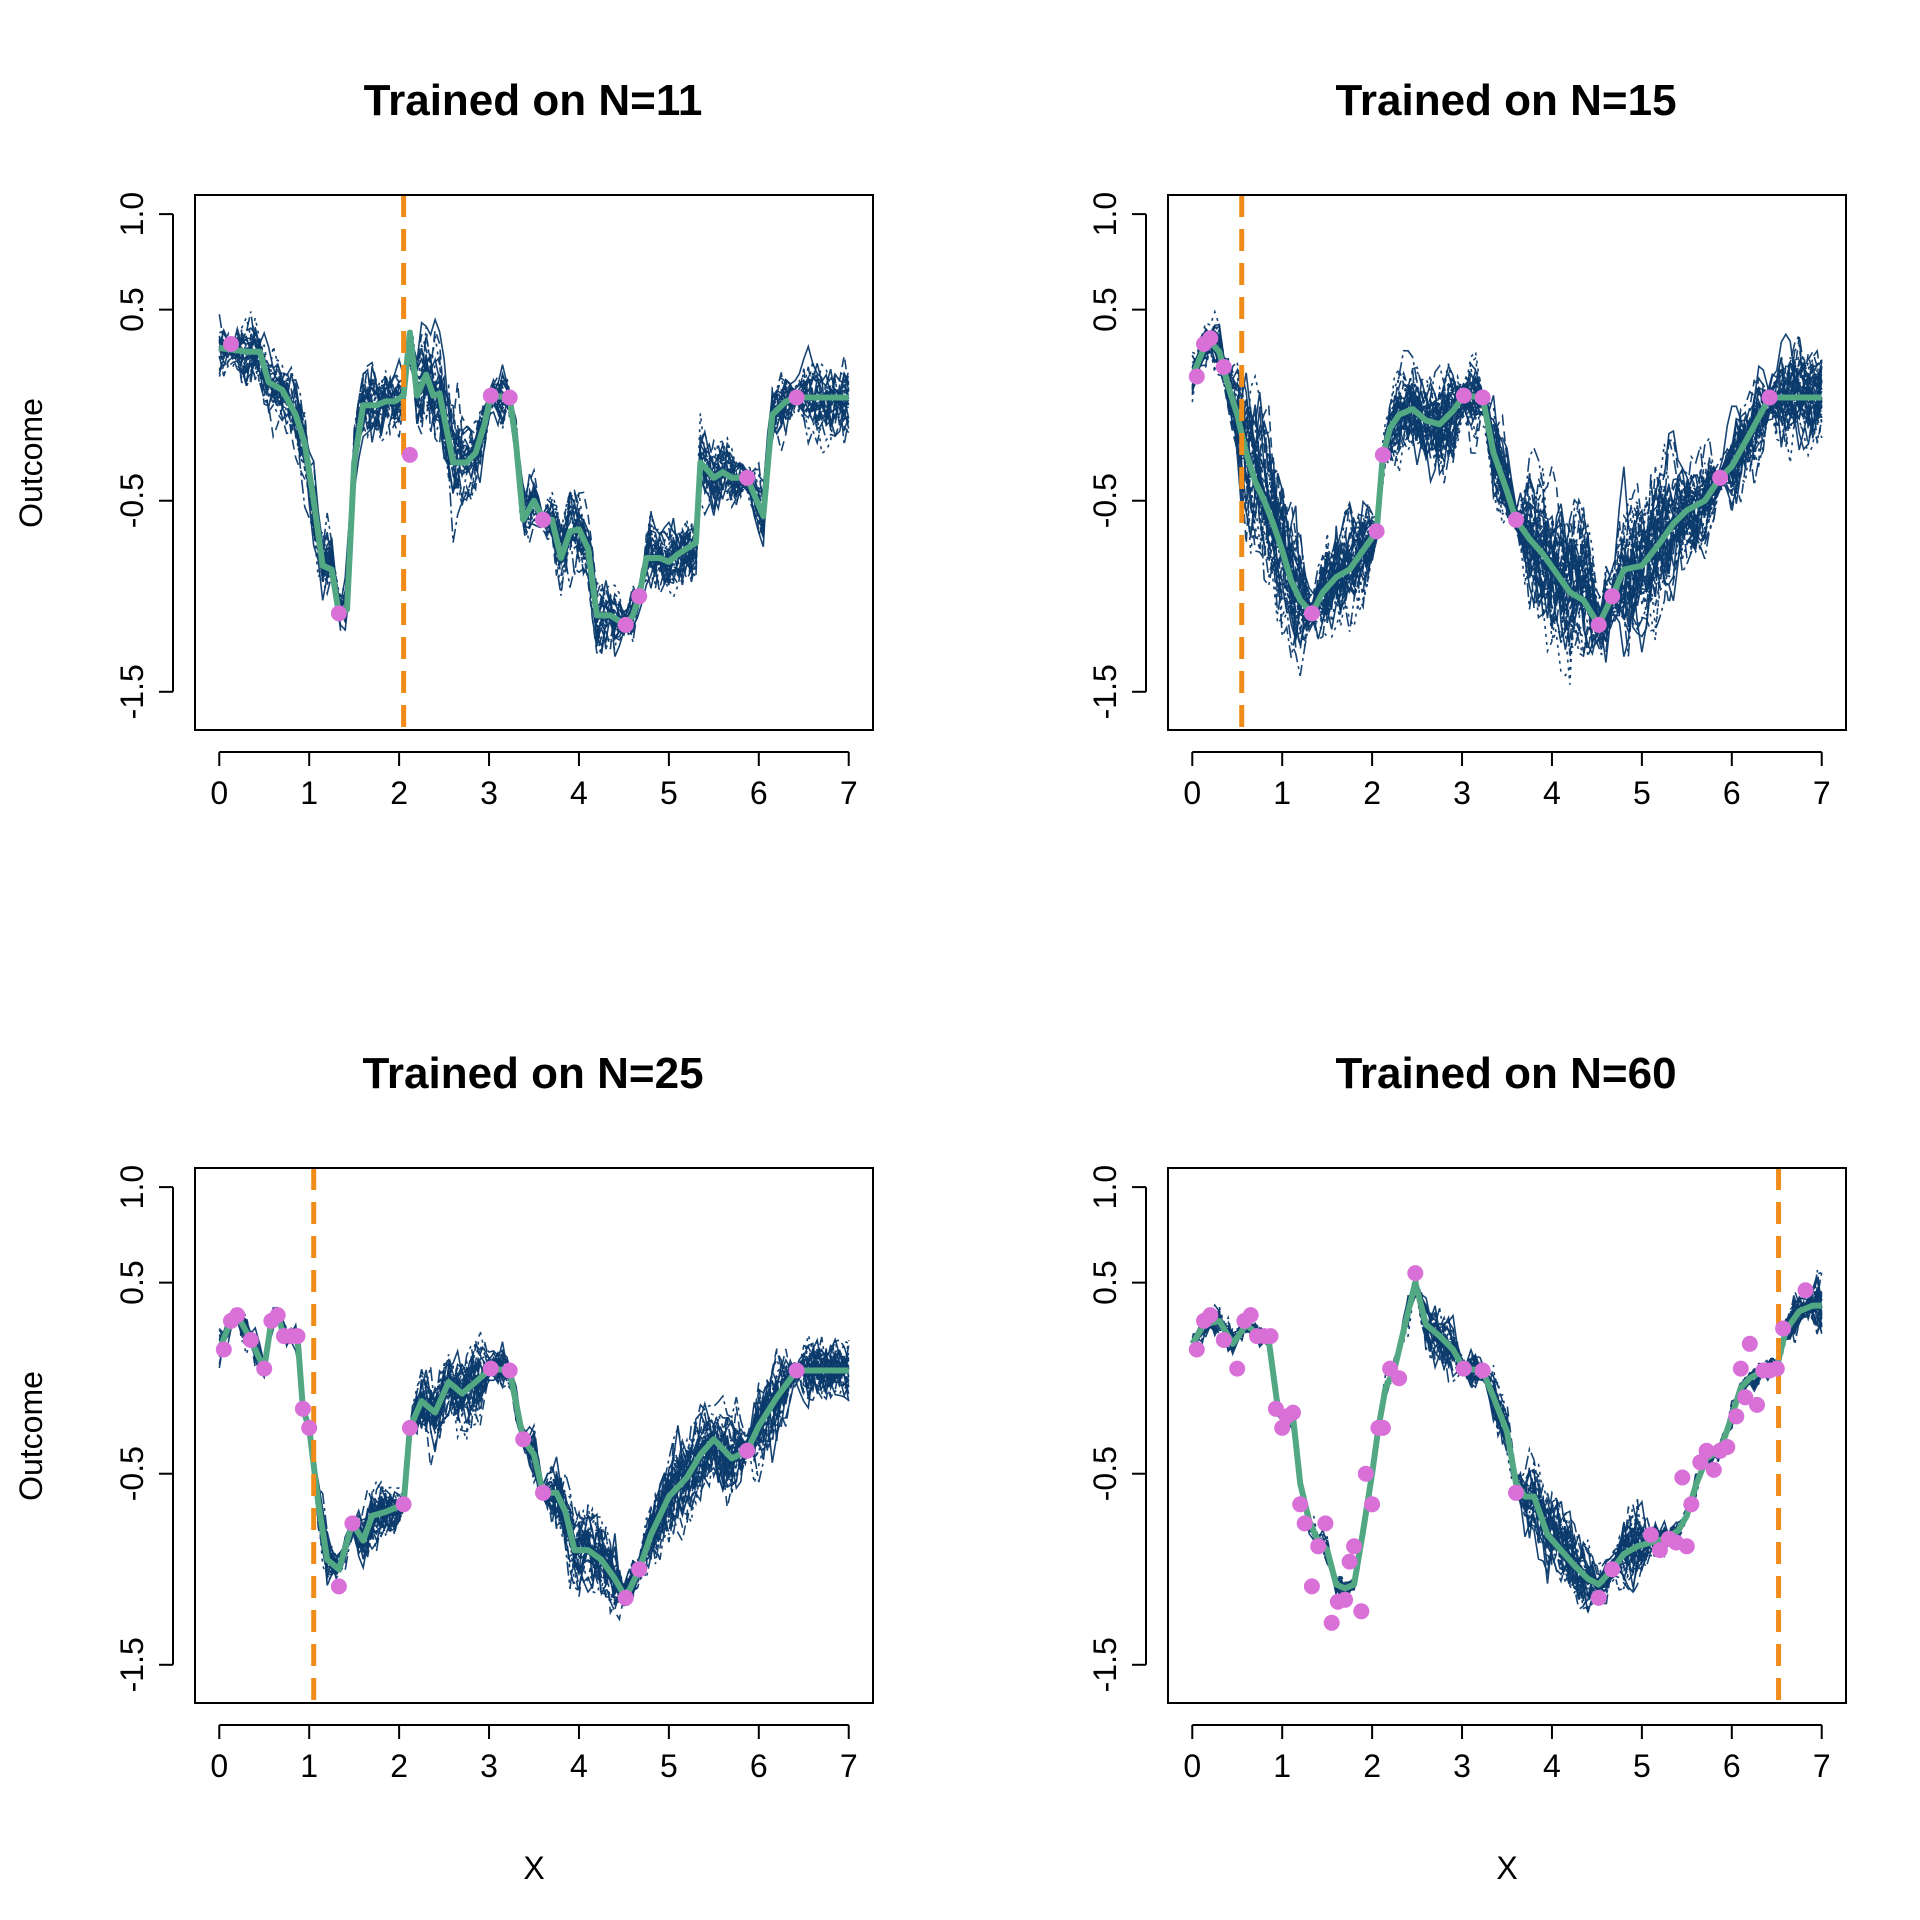 The image size is (1920, 1920). I want to click on panel-title: Trained on N=15, so click(1505, 100).